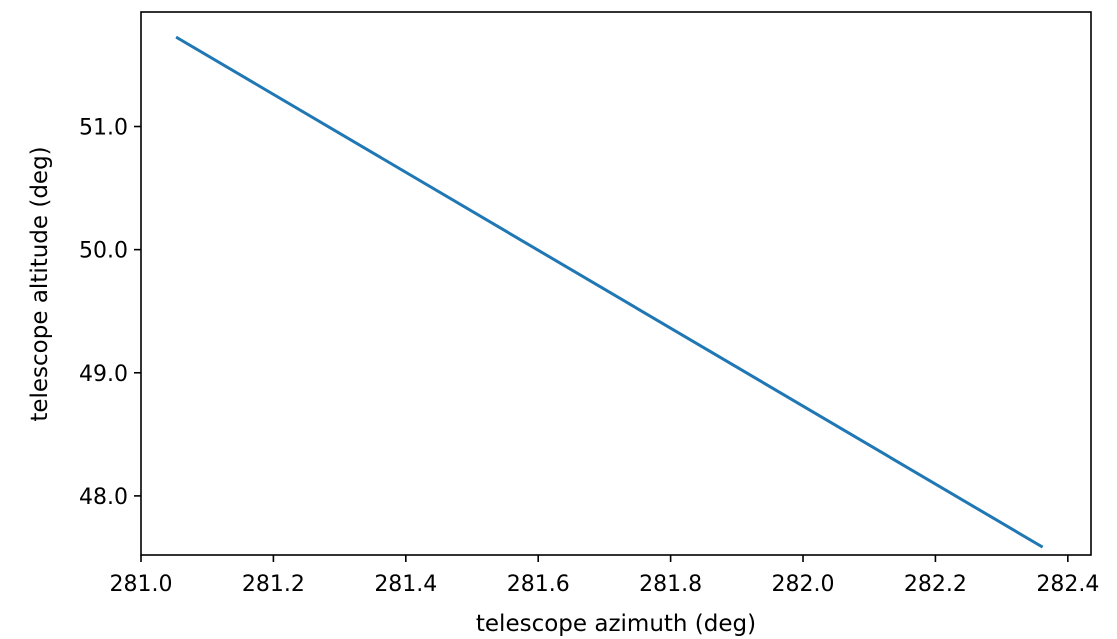 Image resolution: width=1117 pixels, height=639 pixels. Describe the element at coordinates (141, 584) in the screenshot. I see `x-tick-label: 281.0` at that location.